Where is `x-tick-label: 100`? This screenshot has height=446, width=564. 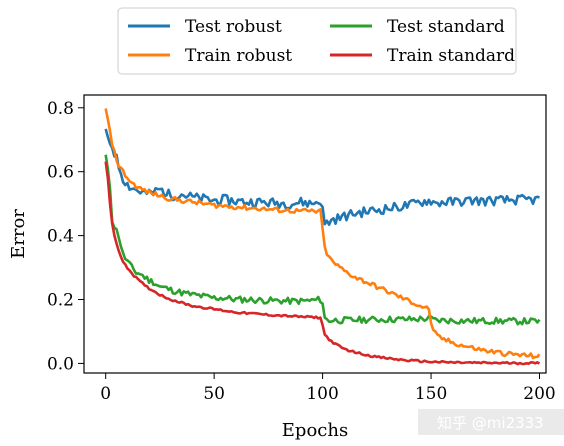
x-tick-label: 100 is located at coordinates (322, 394).